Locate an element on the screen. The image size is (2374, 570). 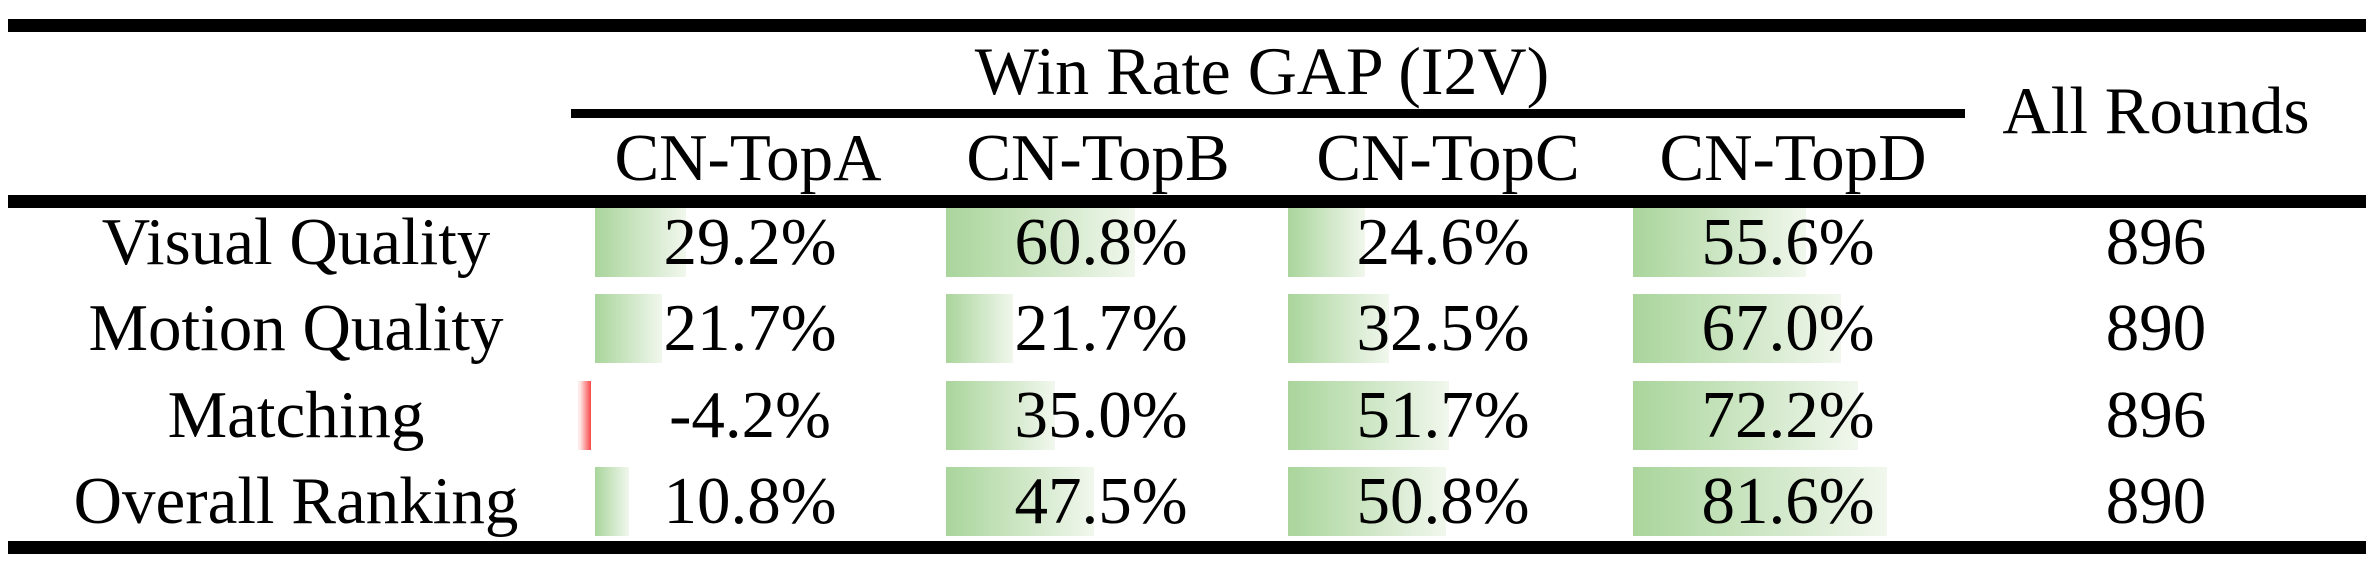
table-bottom-rule is located at coordinates (1187, 547).